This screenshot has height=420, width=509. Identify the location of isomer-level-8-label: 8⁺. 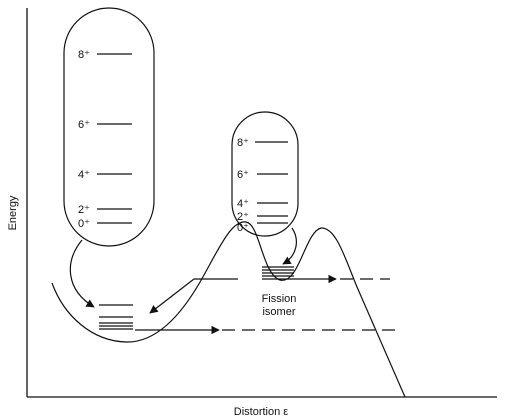
(243, 143).